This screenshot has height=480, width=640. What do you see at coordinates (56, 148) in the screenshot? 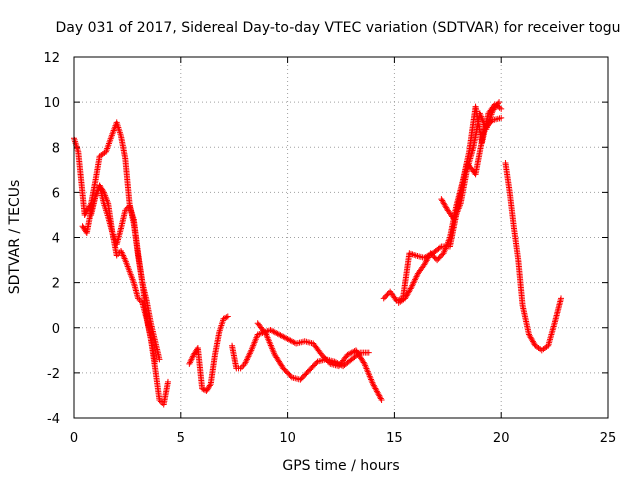
I see `y-tick-label: 8` at bounding box center [56, 148].